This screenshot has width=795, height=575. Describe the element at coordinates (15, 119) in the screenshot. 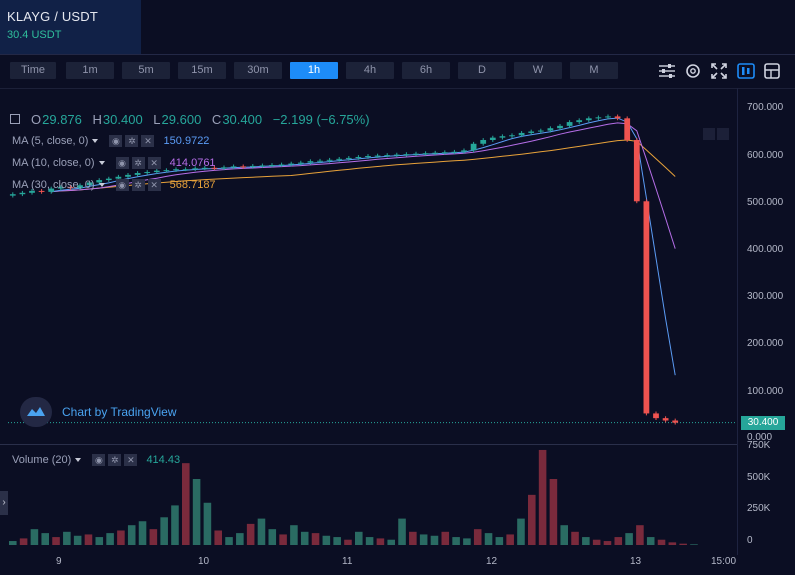

I see `legend-collapse-toggle` at that location.